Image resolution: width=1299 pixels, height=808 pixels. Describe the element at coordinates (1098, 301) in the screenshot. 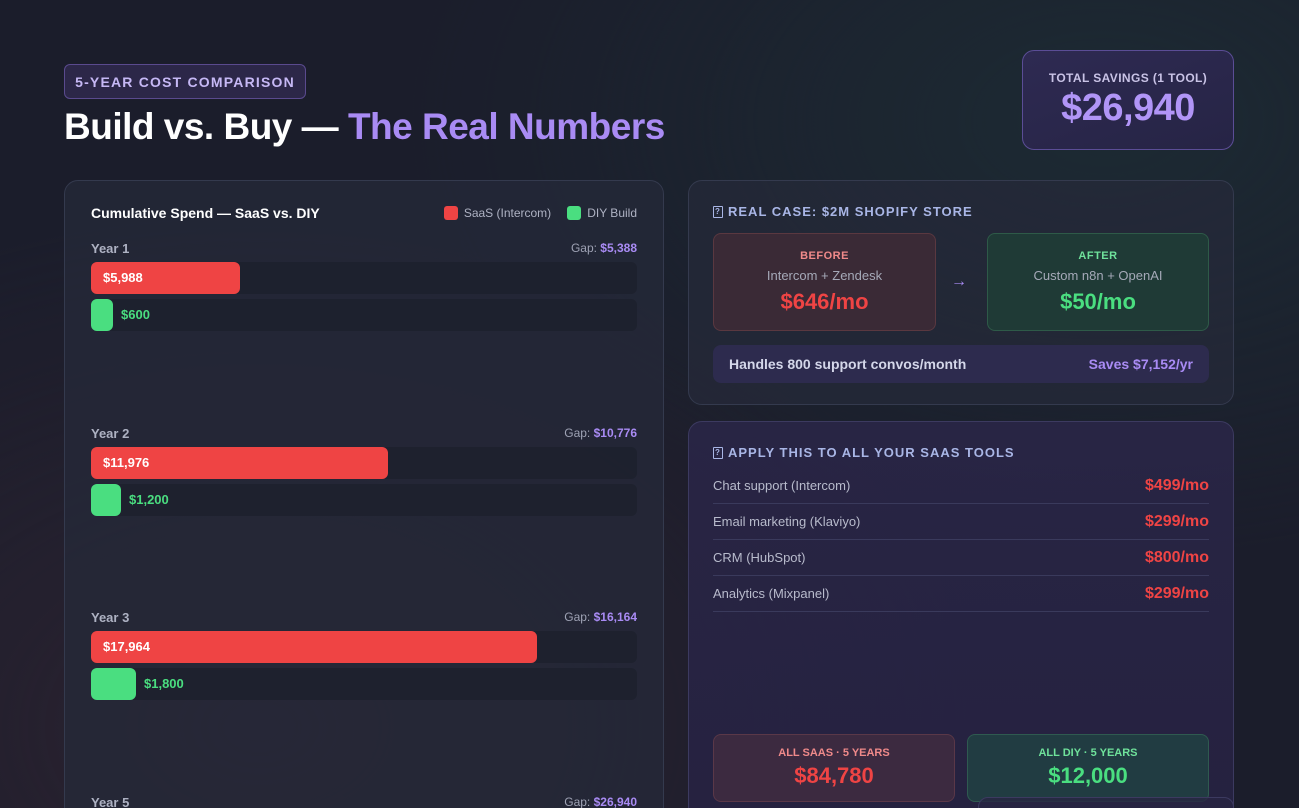

I see `after-price: $50/mo` at that location.